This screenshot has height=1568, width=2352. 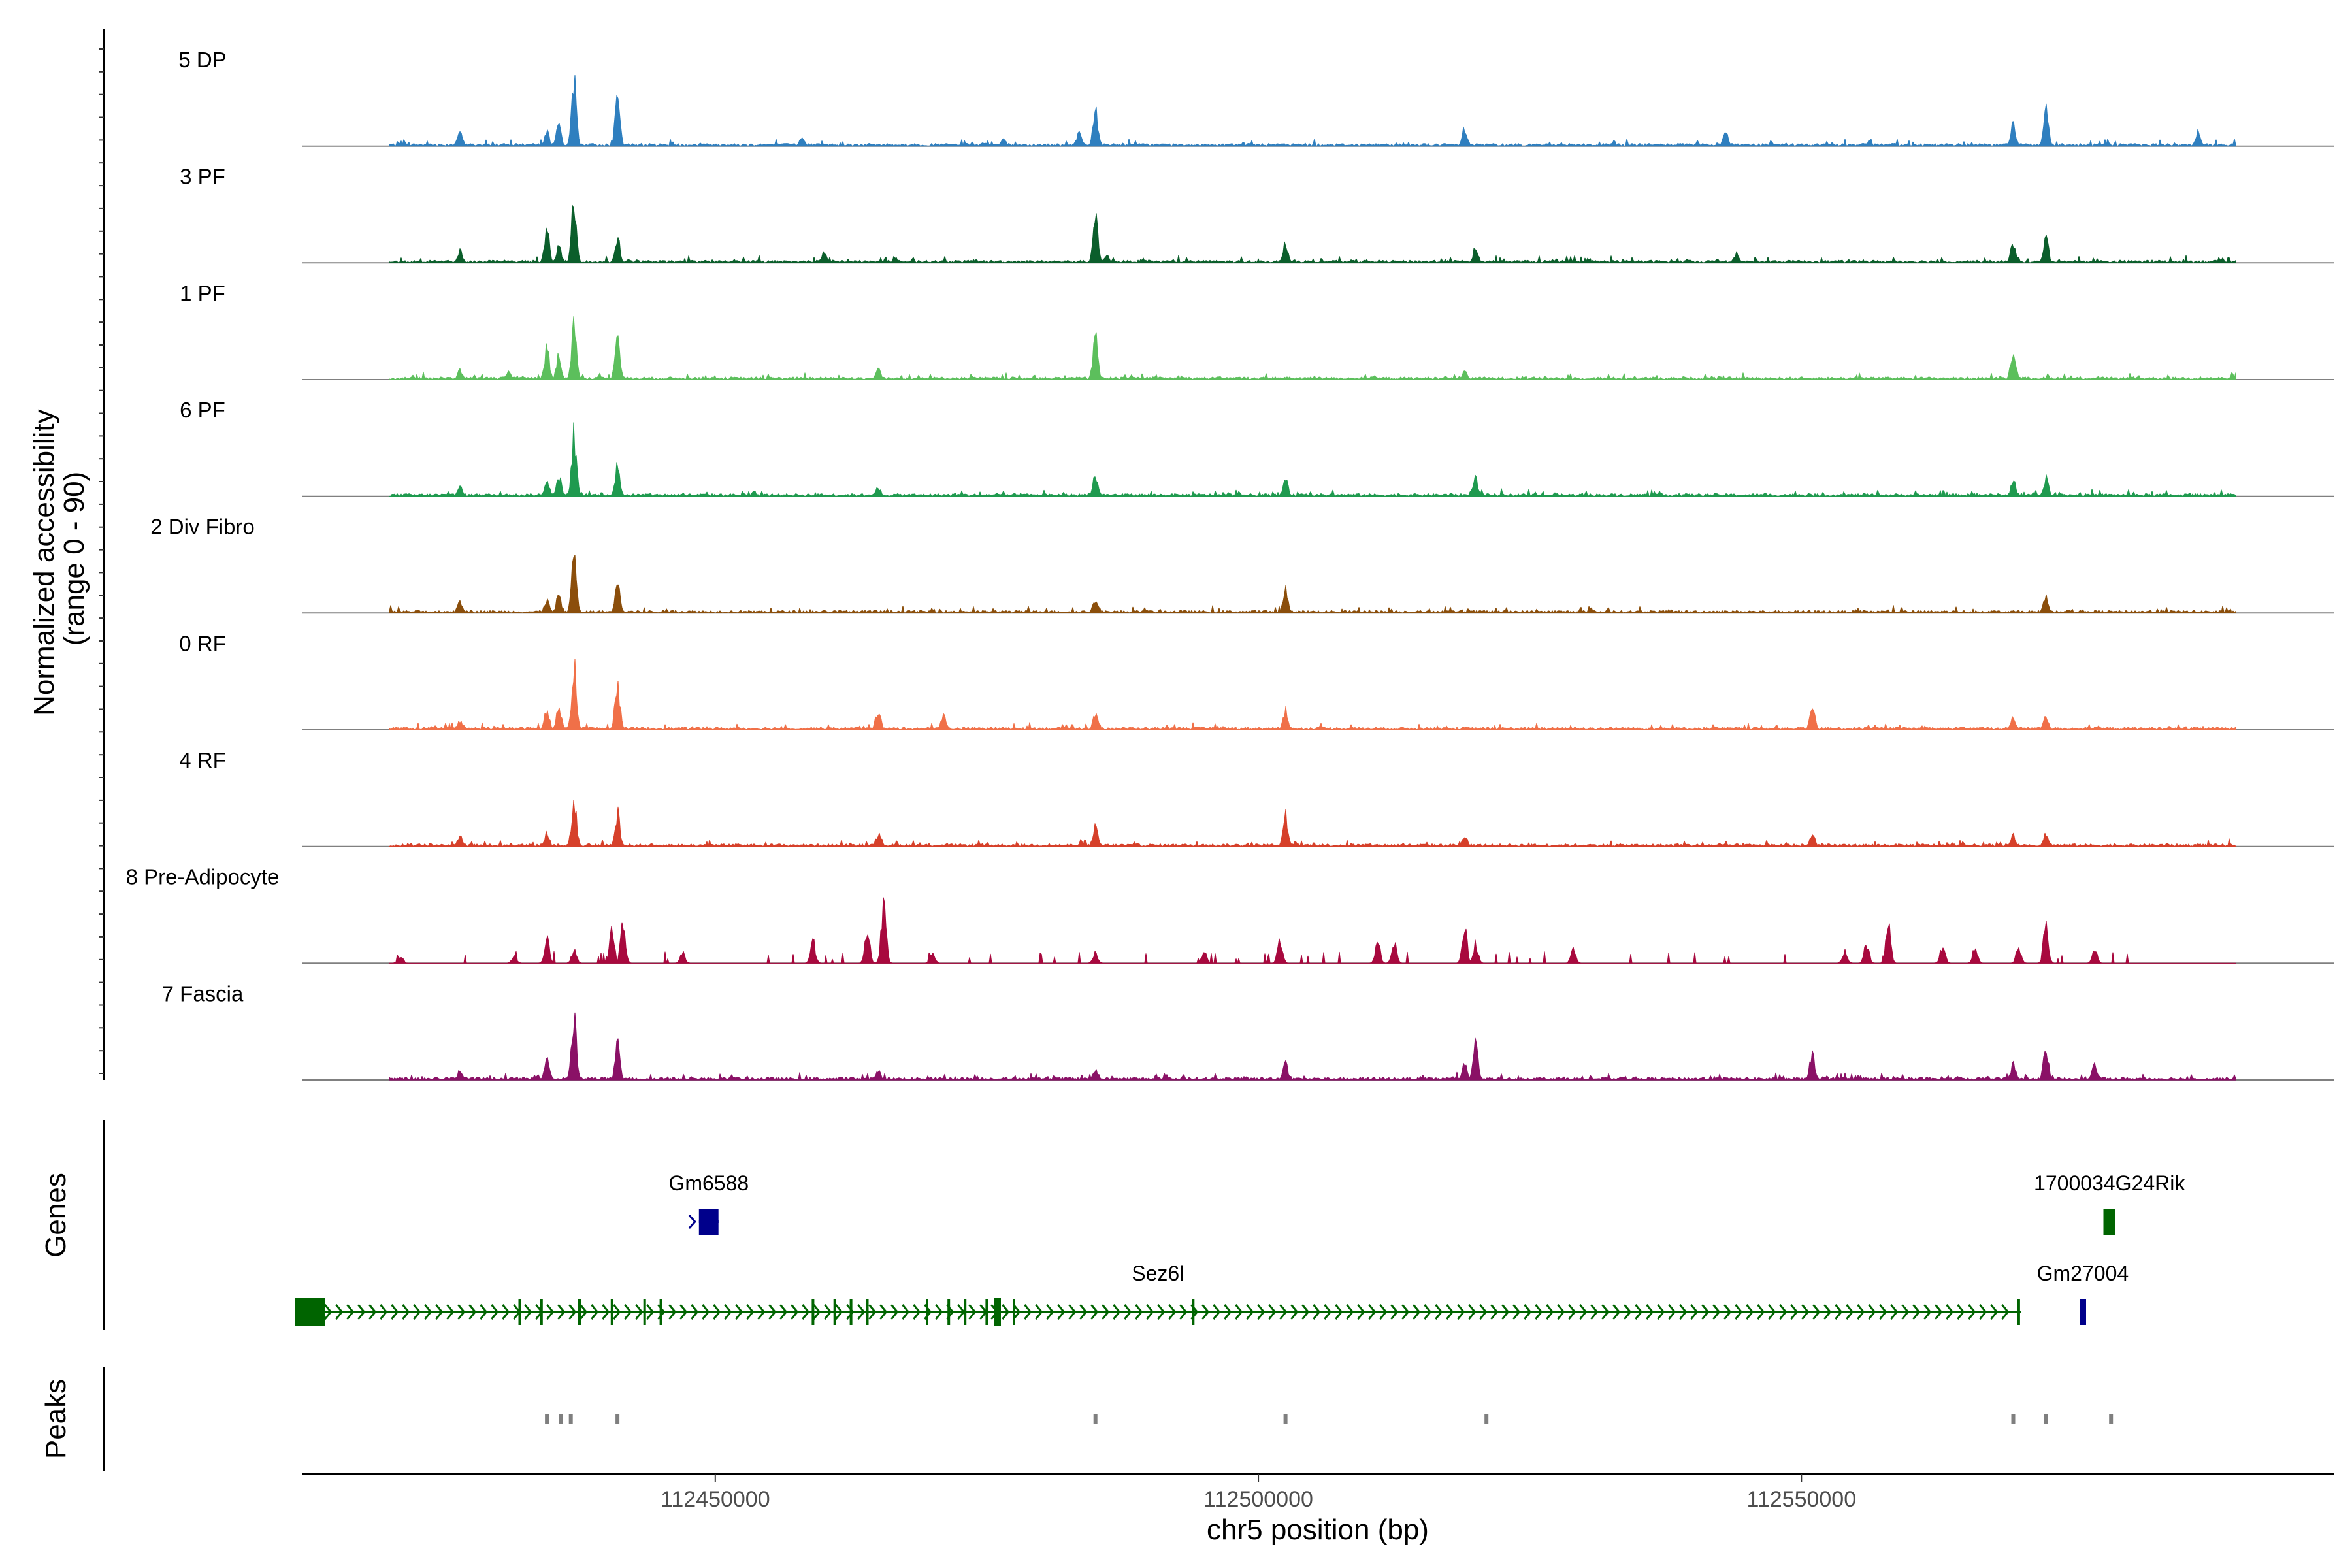 I want to click on track-label: 8 Pre-Adipocyte, so click(x=203, y=877).